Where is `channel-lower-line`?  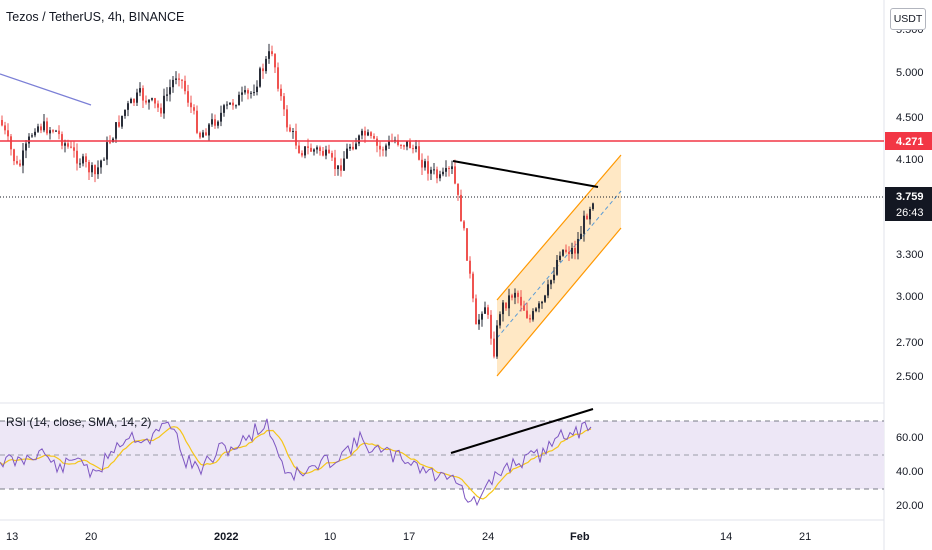
channel-lower-line is located at coordinates (559, 302).